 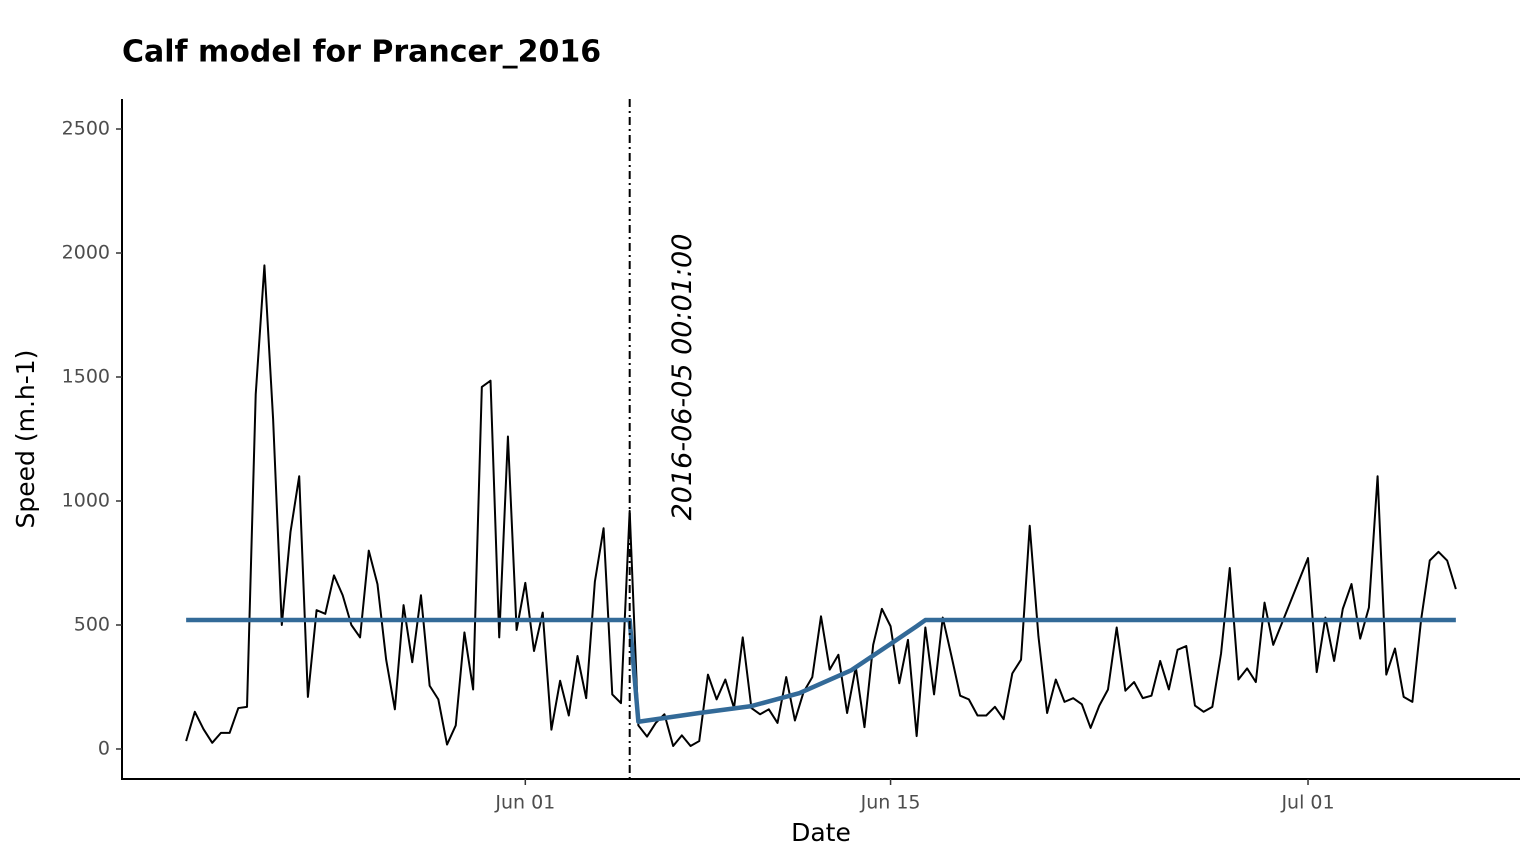 I want to click on changepoint-label: 2016-06-05 00:01:00, so click(x=682, y=377).